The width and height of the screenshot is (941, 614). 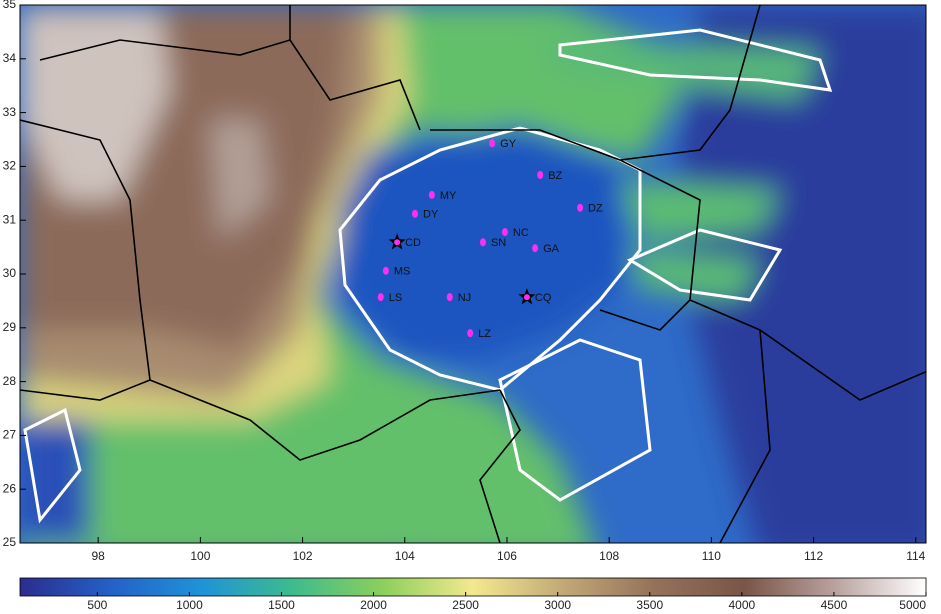 What do you see at coordinates (649, 605) in the screenshot?
I see `colorbar-tick-label: 3500` at bounding box center [649, 605].